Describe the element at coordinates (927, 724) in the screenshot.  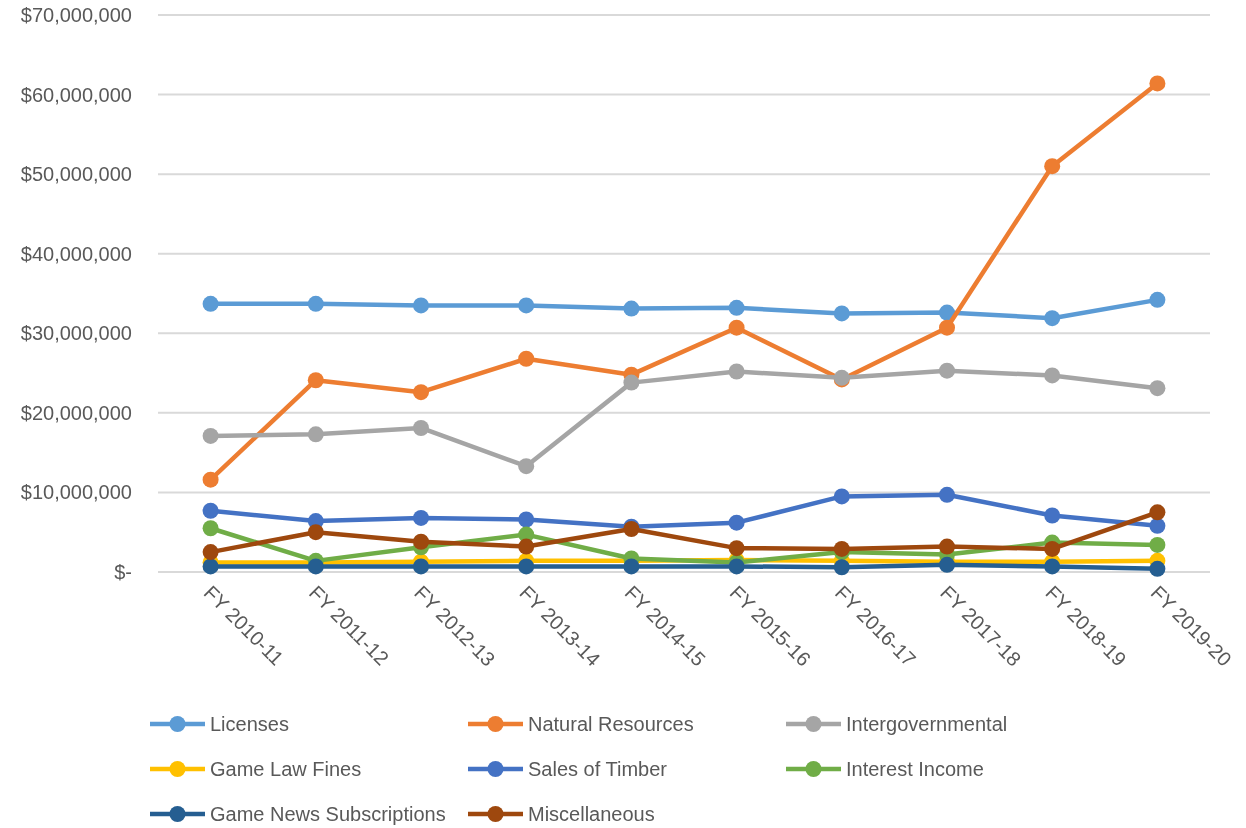
I see `legend-label: Intergovernmental` at that location.